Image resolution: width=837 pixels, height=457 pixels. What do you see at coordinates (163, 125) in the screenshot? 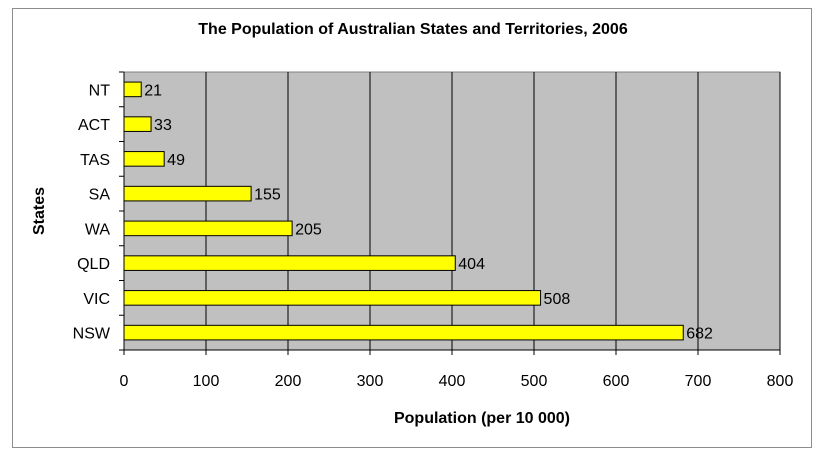
I see `data-label: 33` at bounding box center [163, 125].